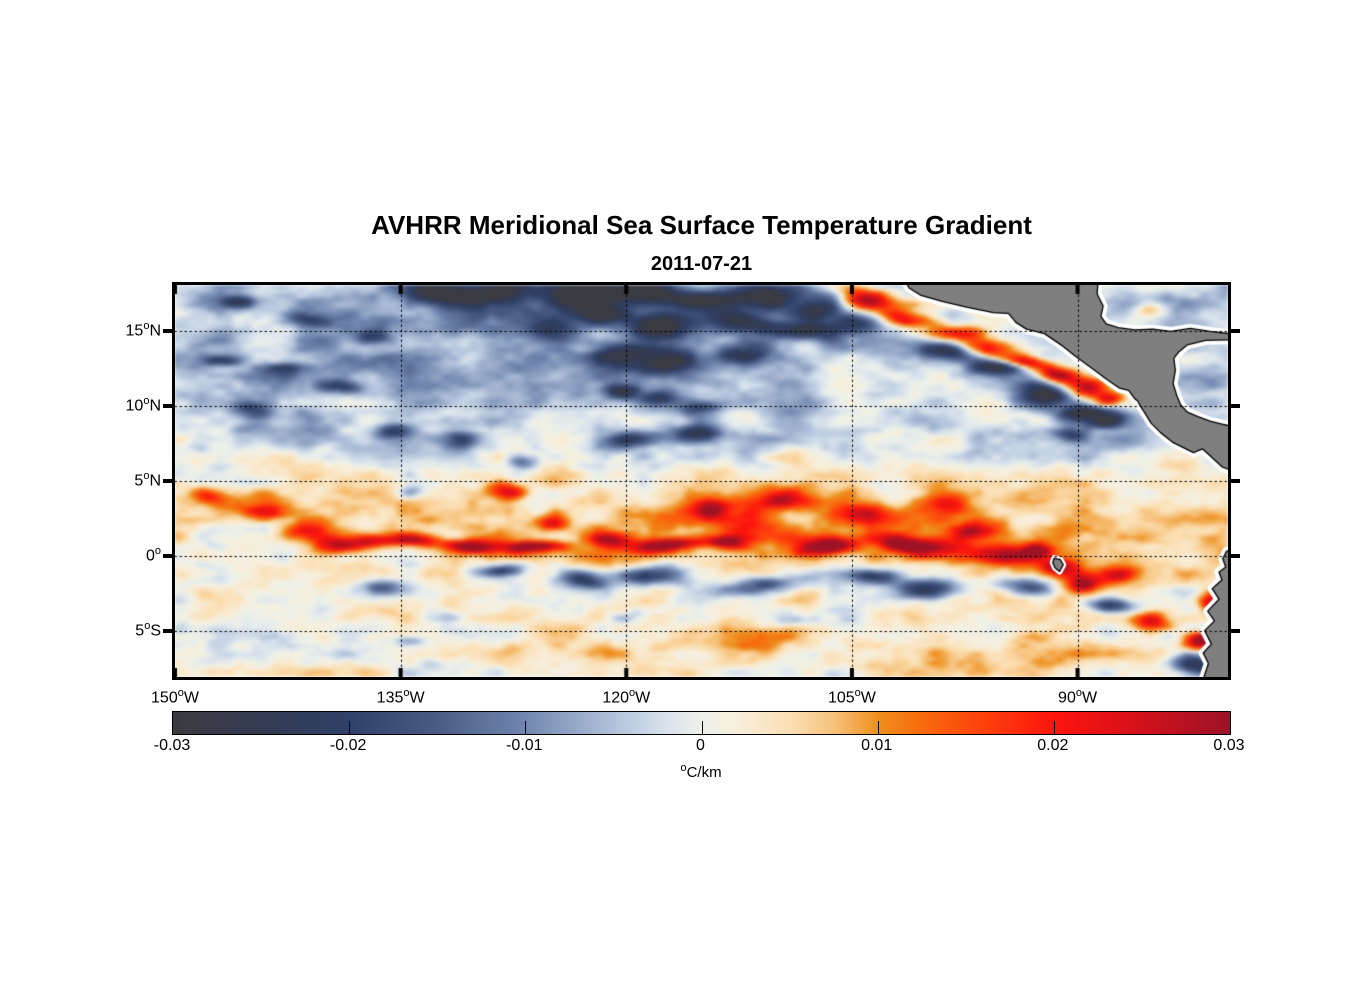 The height and width of the screenshot is (1000, 1356). What do you see at coordinates (143, 405) in the screenshot?
I see `y-axis-tick-label: 10oN` at bounding box center [143, 405].